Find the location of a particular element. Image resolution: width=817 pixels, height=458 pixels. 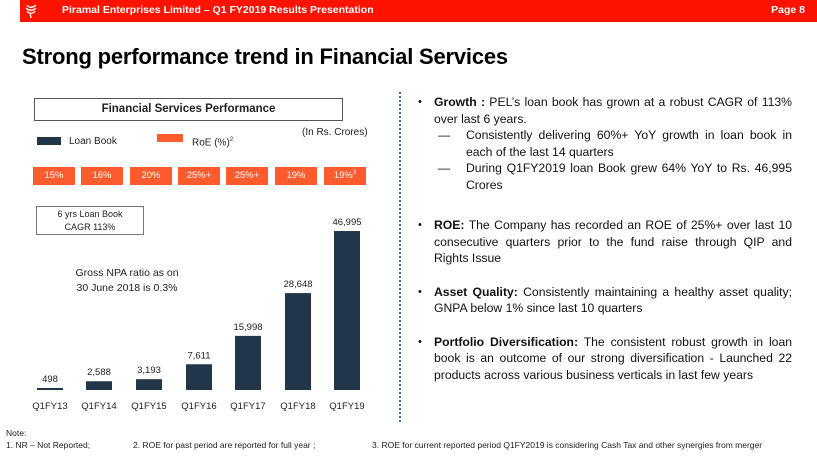

roe-value-box: 16% is located at coordinates (102, 176).